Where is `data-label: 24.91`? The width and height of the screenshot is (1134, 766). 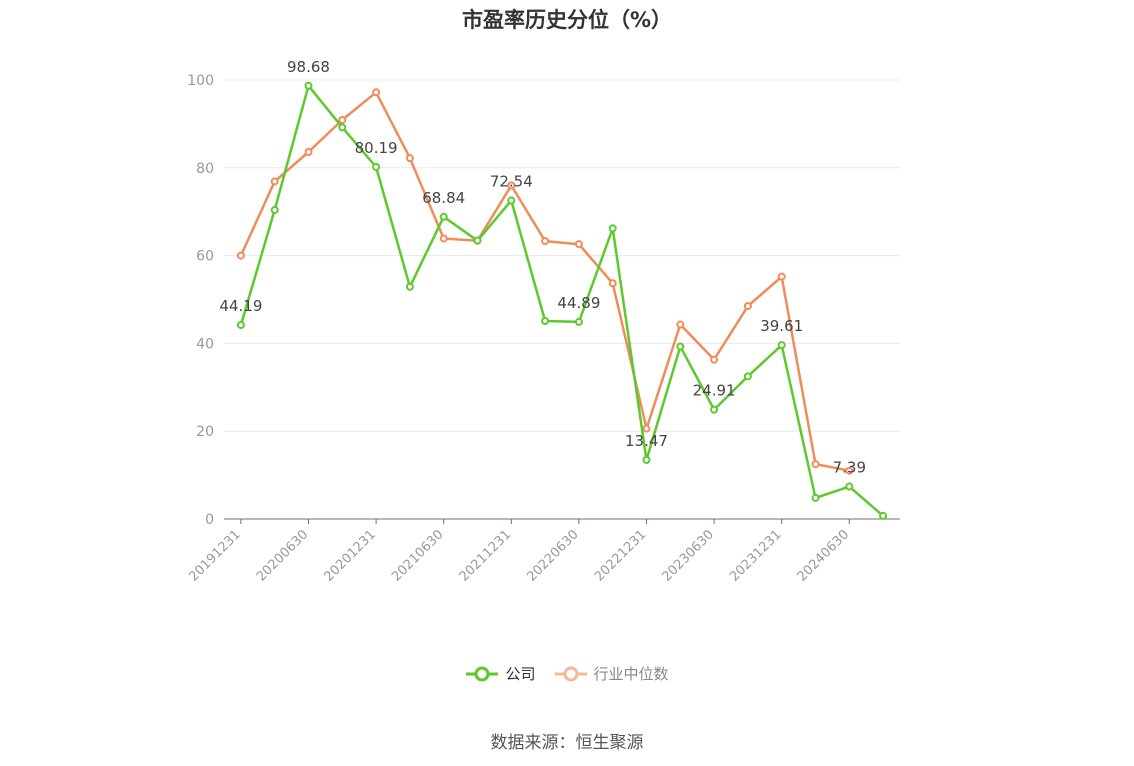
data-label: 24.91 is located at coordinates (714, 391).